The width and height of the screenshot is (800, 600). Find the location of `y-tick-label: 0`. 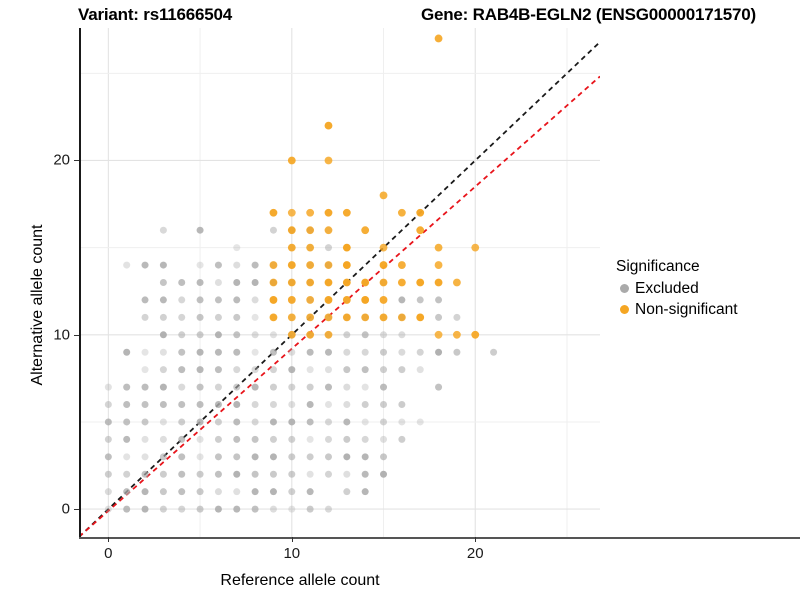

y-tick-label: 0 is located at coordinates (65, 509).